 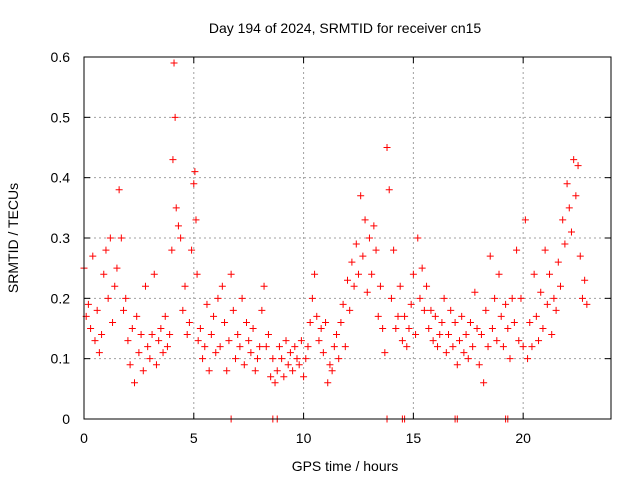 What do you see at coordinates (61, 178) in the screenshot?
I see `y-tick-label: 0.4` at bounding box center [61, 178].